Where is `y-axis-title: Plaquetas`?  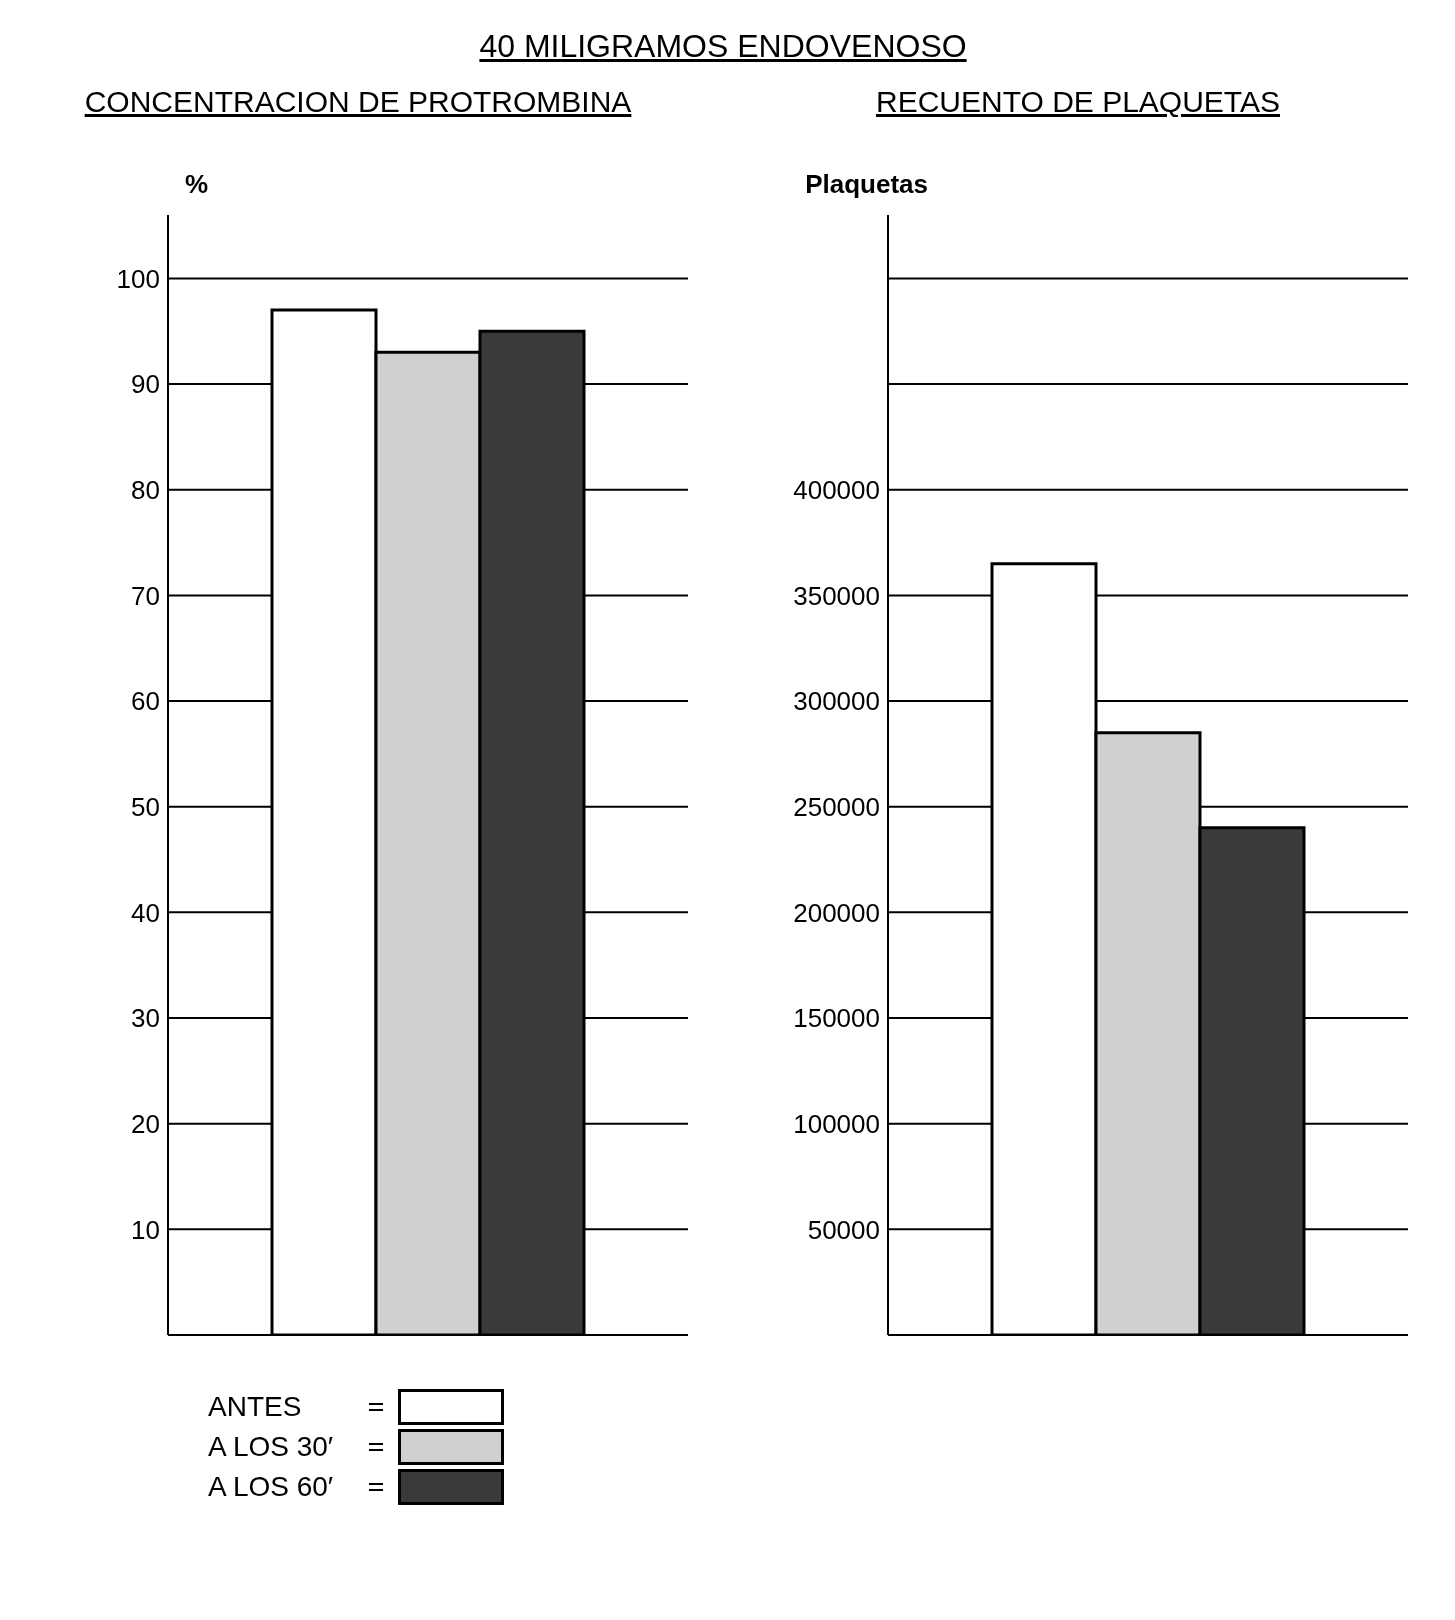
y-axis-title: Plaquetas is located at coordinates (866, 184).